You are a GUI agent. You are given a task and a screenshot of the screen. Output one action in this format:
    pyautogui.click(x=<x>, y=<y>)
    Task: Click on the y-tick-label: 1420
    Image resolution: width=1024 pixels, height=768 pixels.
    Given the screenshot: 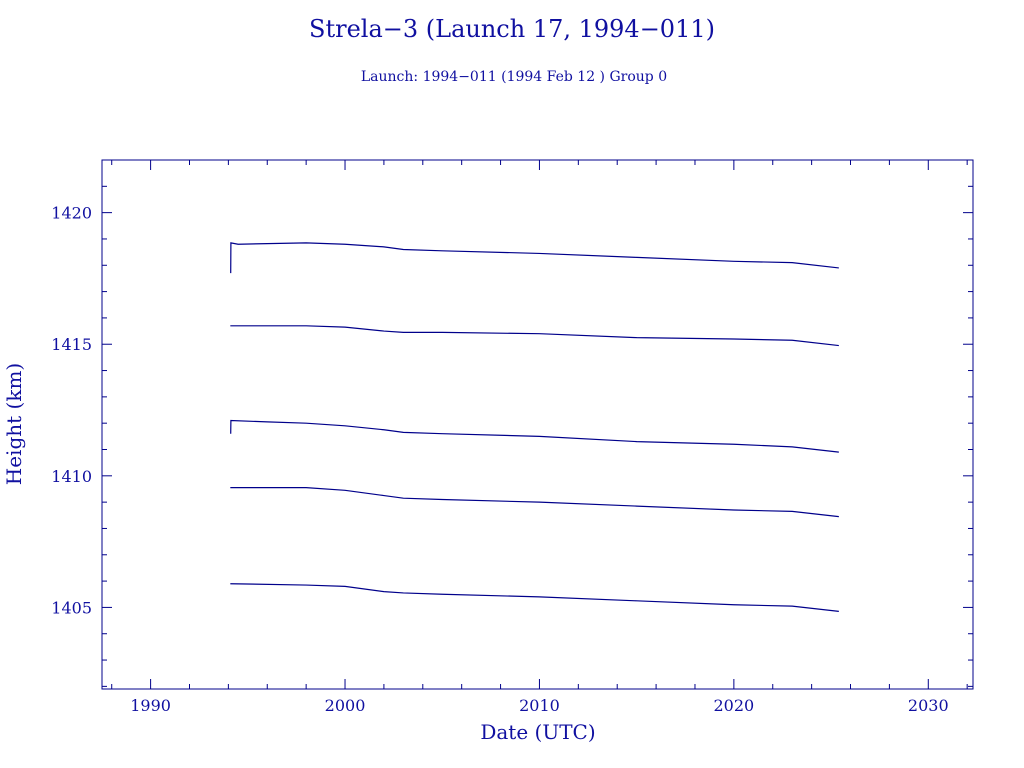 What is the action you would take?
    pyautogui.click(x=71, y=213)
    